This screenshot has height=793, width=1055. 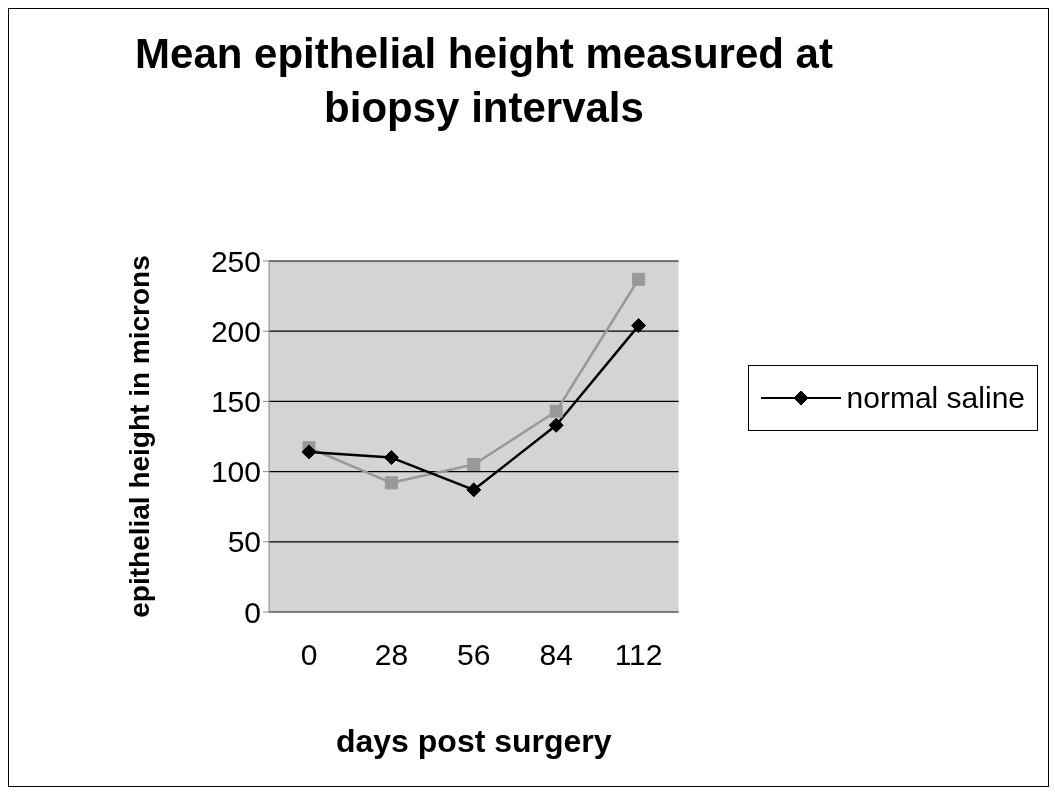 I want to click on y-tick-label: 0, so click(x=252, y=612).